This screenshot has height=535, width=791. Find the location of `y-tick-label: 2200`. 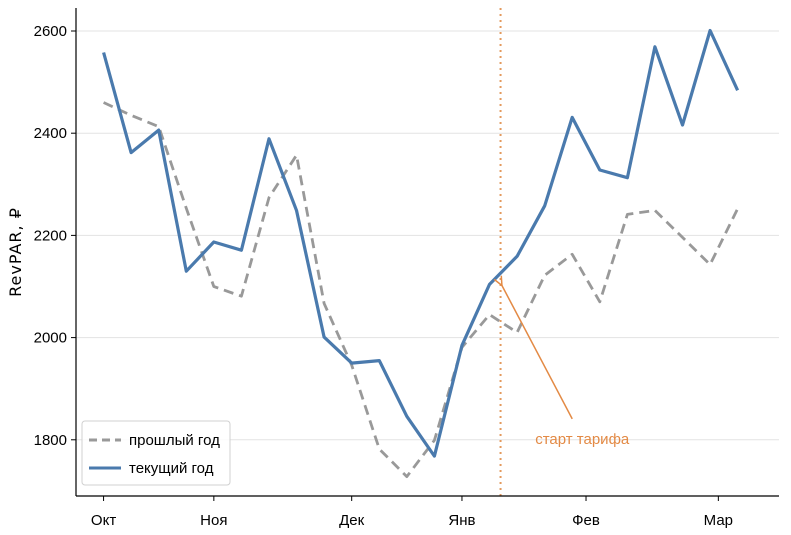

y-tick-label: 2200 is located at coordinates (50, 235).